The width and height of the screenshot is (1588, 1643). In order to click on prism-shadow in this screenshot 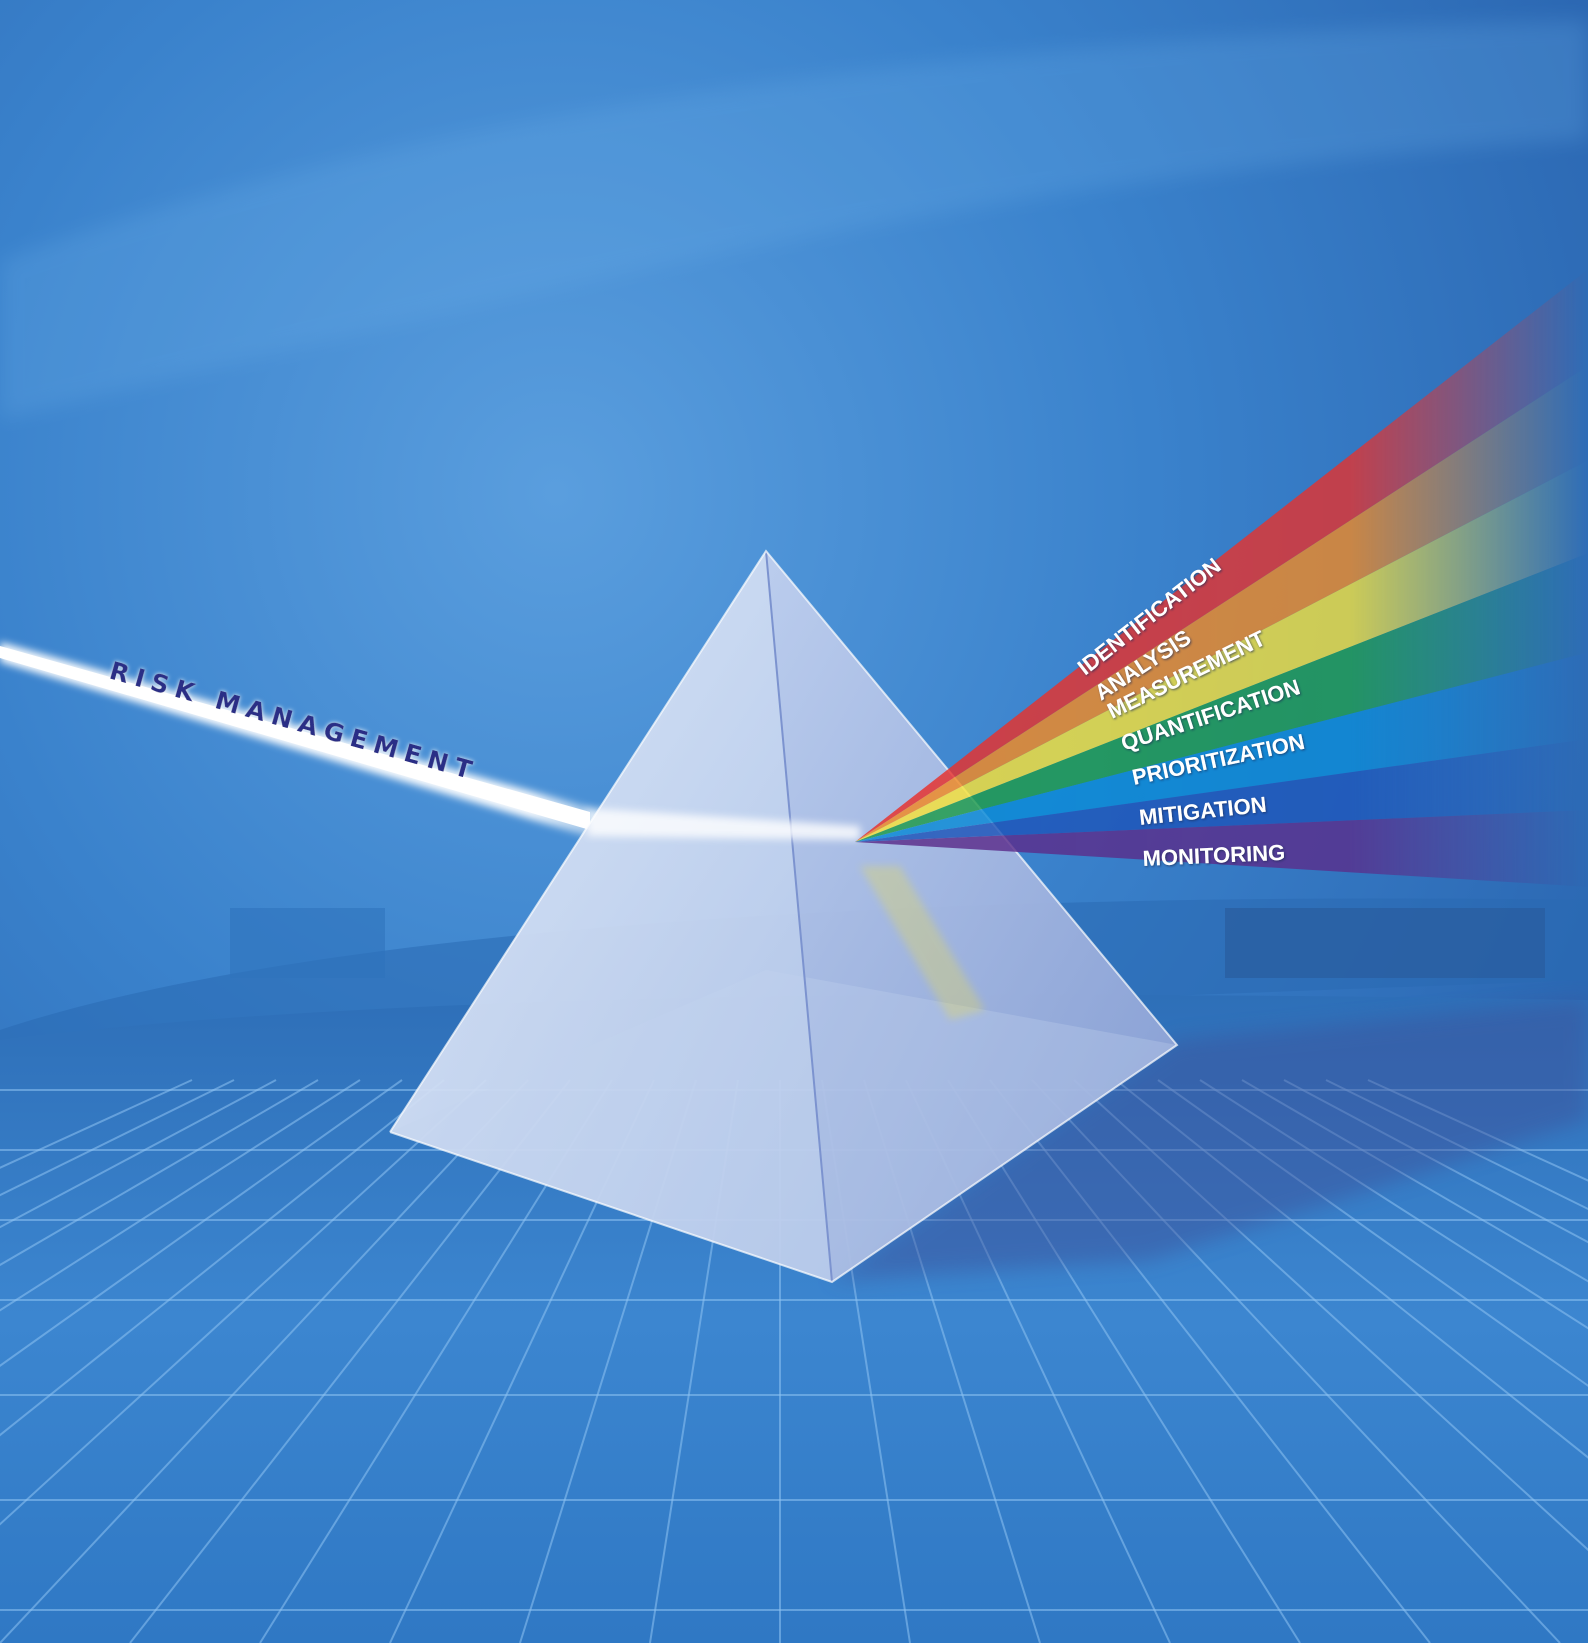, I will do `click(1209, 1140)`.